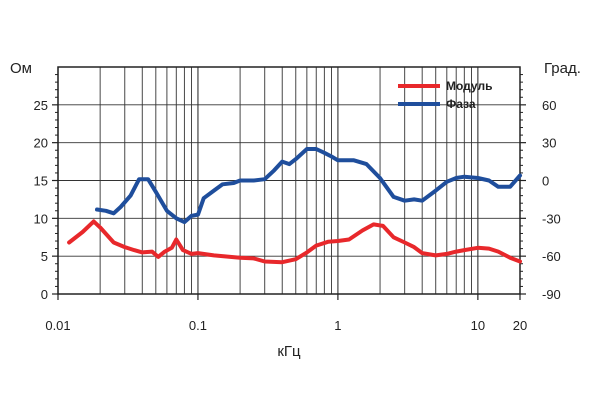 The height and width of the screenshot is (420, 600). What do you see at coordinates (289, 351) in the screenshot?
I see `x-axis-label: кГц` at bounding box center [289, 351].